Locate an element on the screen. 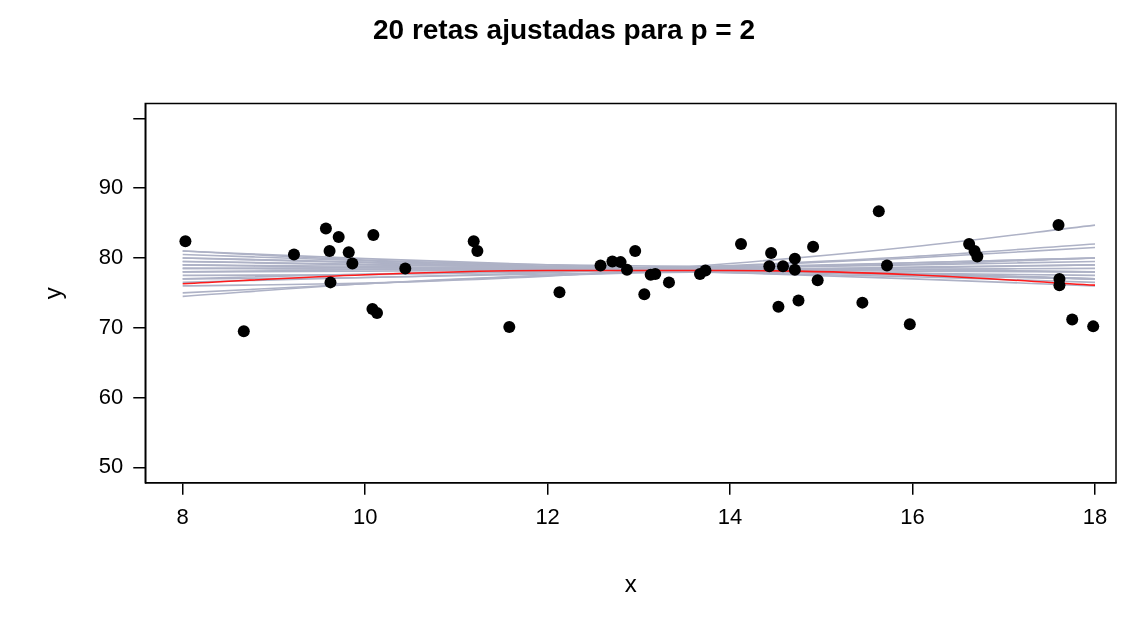 The width and height of the screenshot is (1122, 620). x-axis-title: x is located at coordinates (630, 584).